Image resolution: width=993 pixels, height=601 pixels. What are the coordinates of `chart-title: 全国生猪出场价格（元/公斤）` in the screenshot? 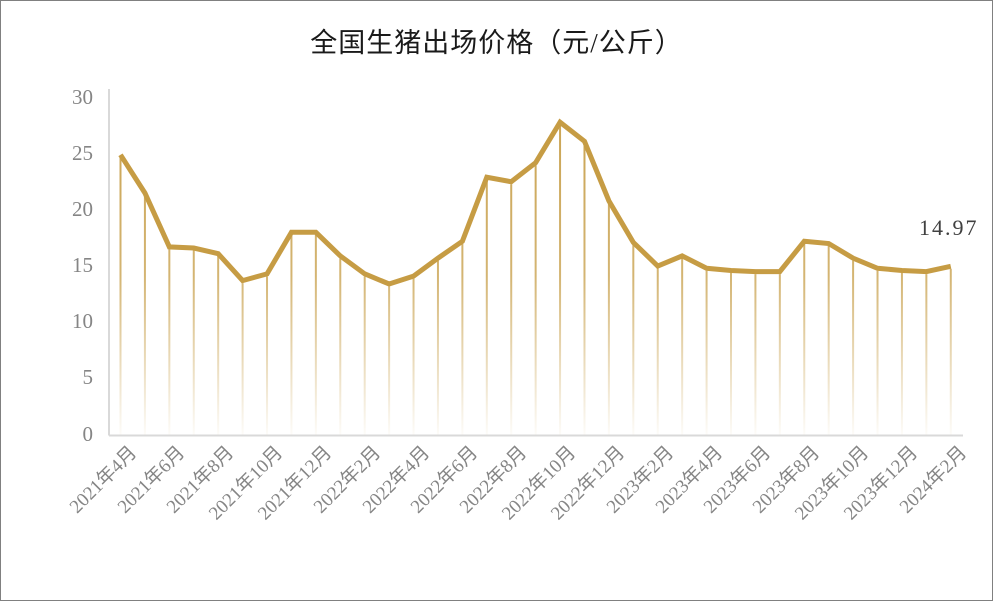 It's located at (496, 43).